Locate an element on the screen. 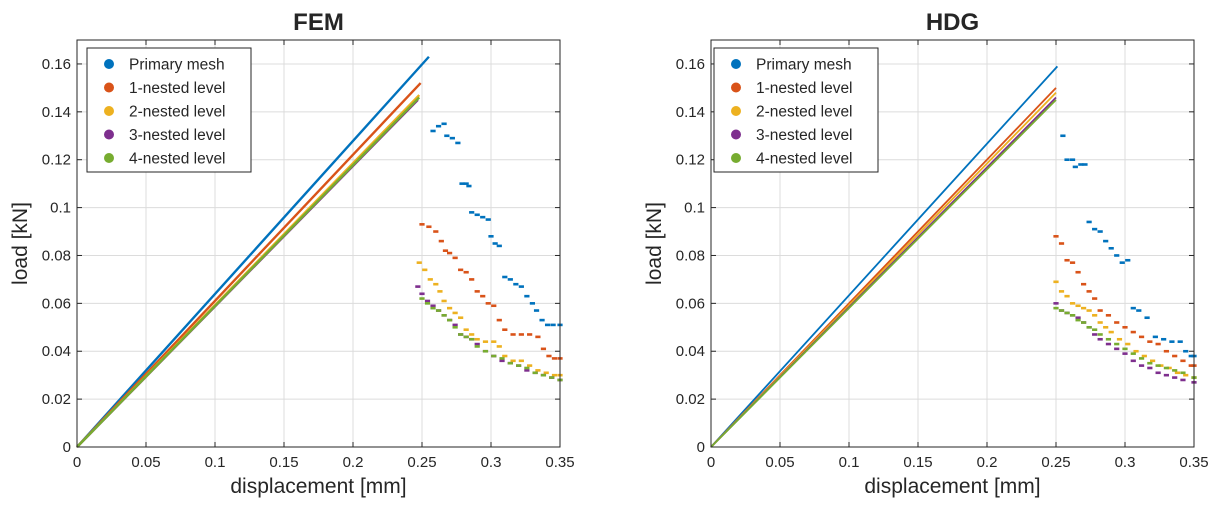  legend-label: Primary mesh is located at coordinates (804, 65).